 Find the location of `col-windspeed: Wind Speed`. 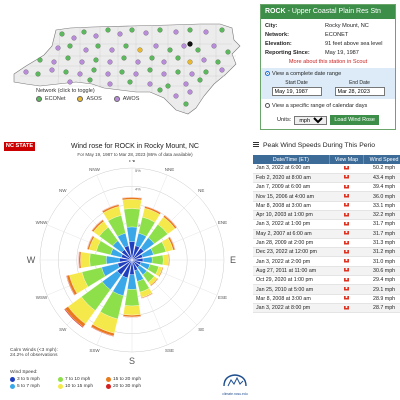

col-windspeed: Wind Speed is located at coordinates (381, 159).